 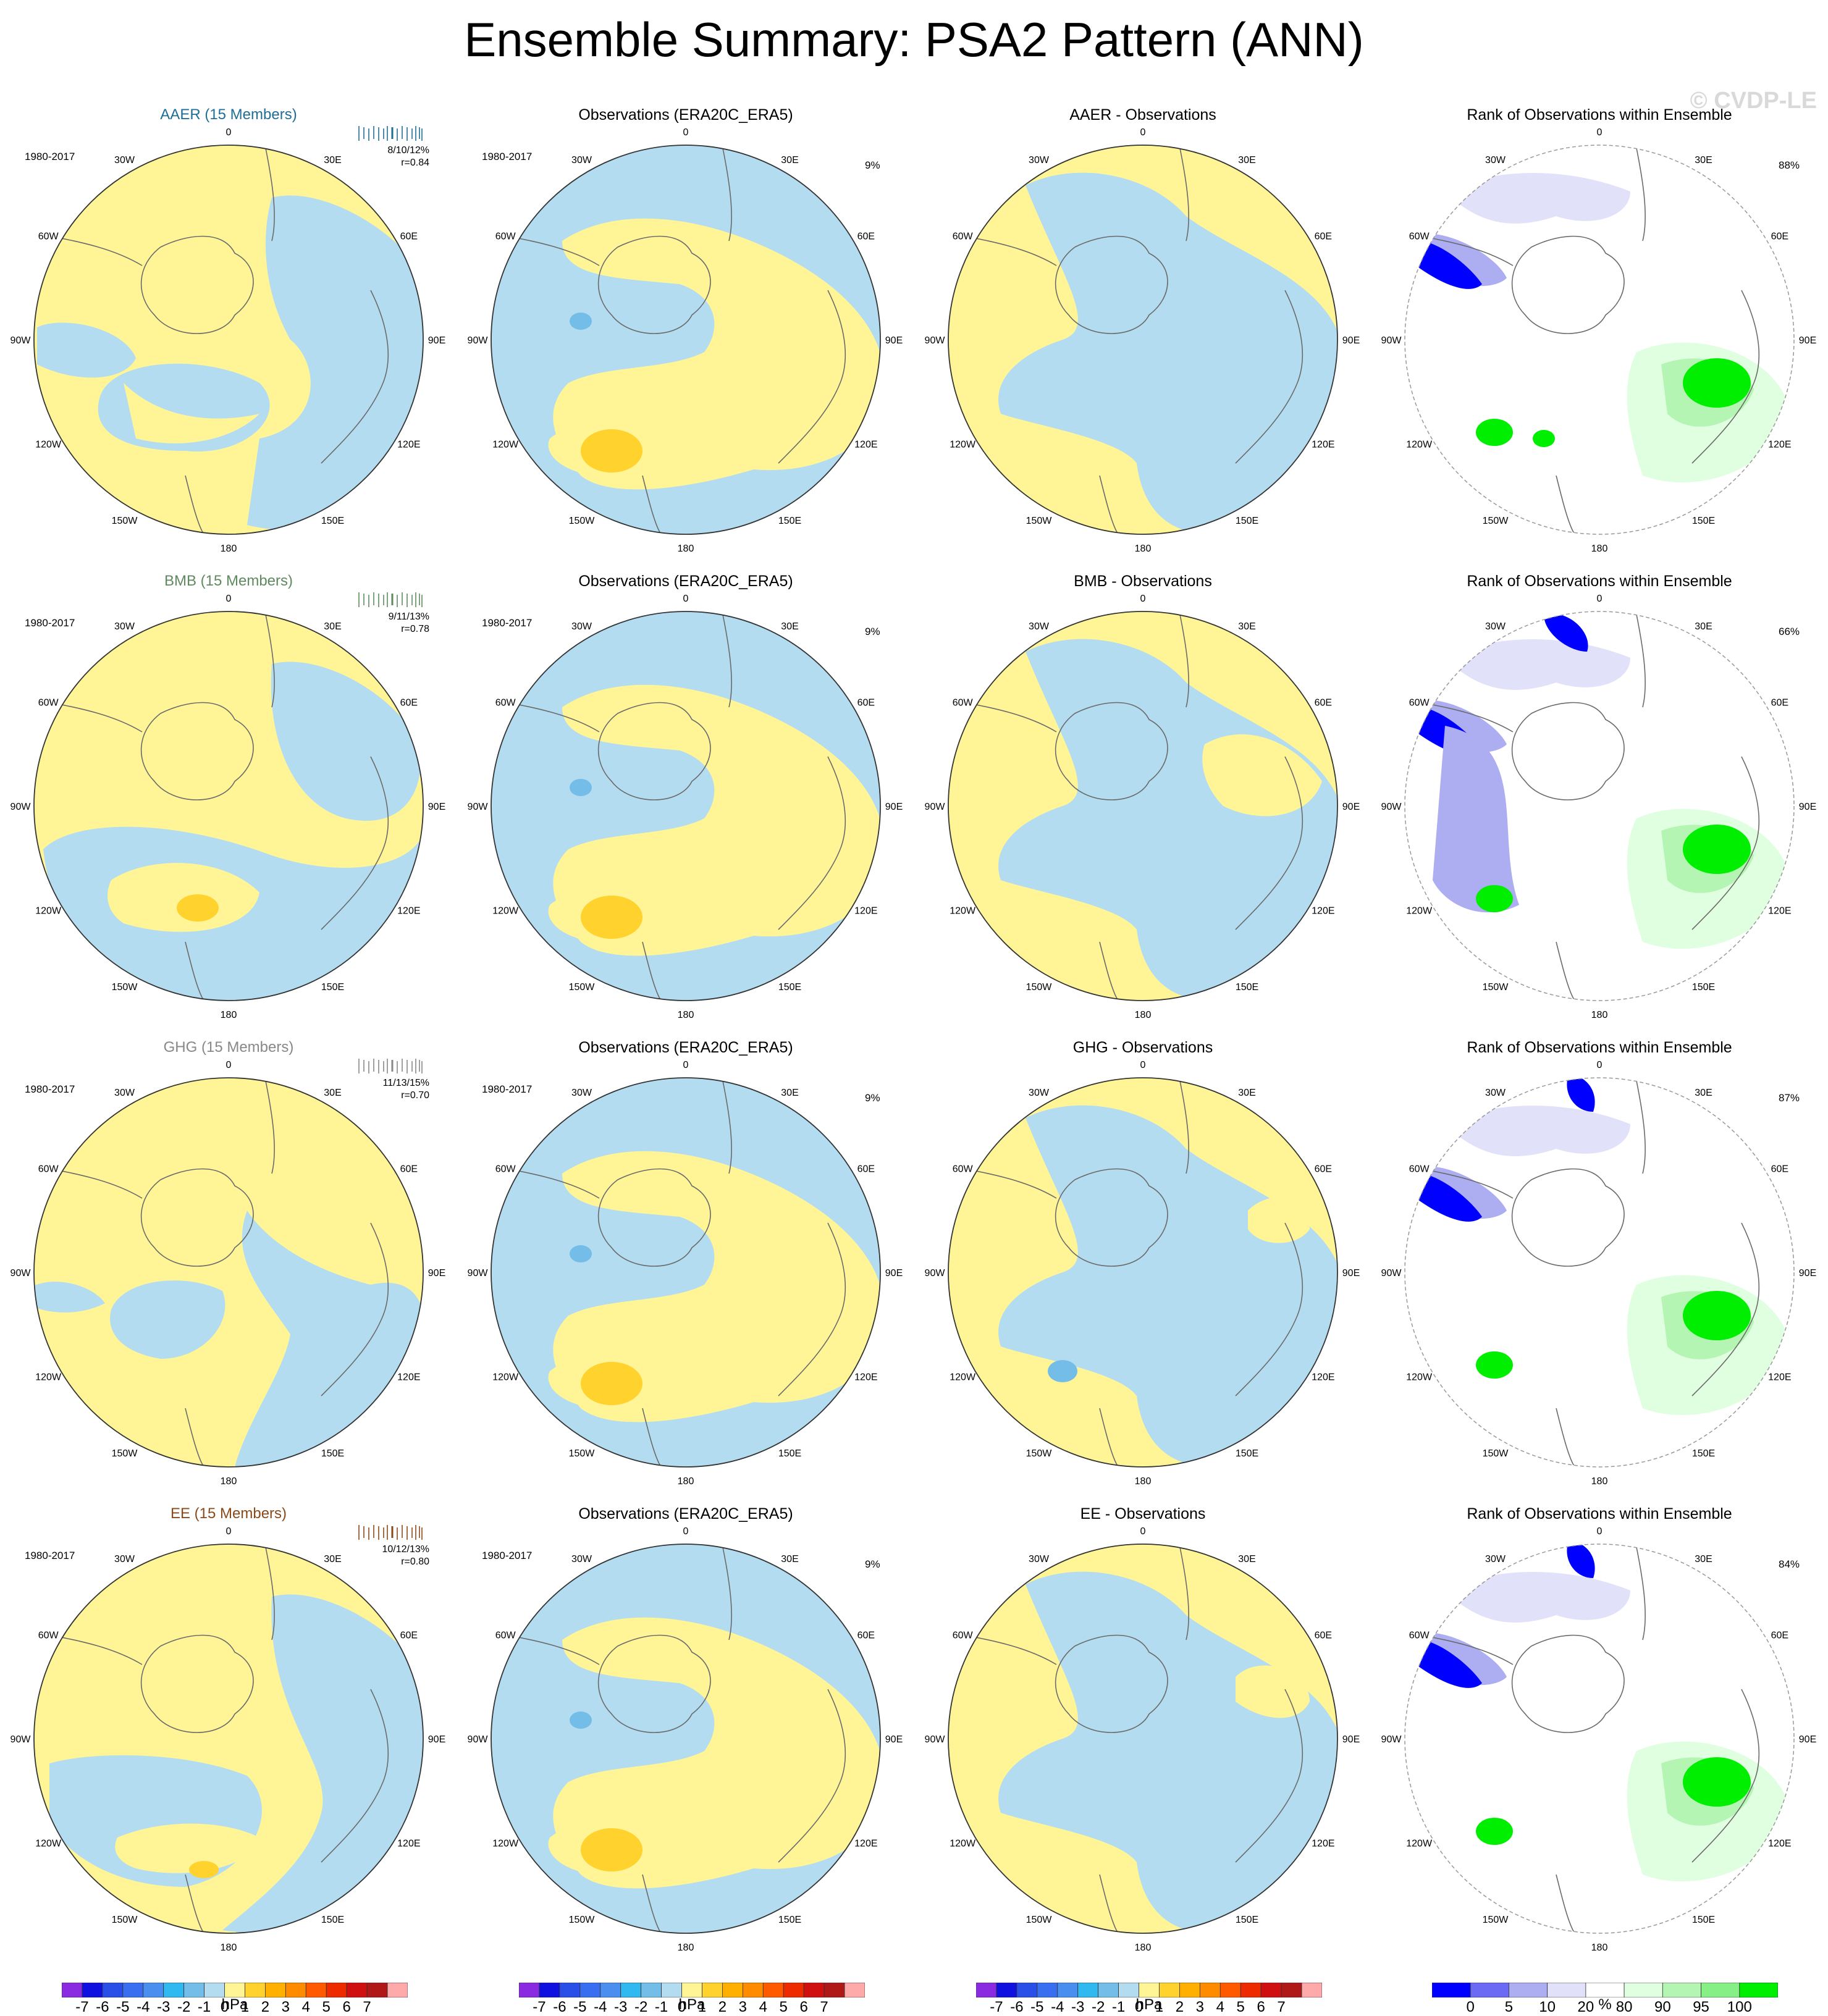 I want to click on rank-high, so click(x=1717, y=383).